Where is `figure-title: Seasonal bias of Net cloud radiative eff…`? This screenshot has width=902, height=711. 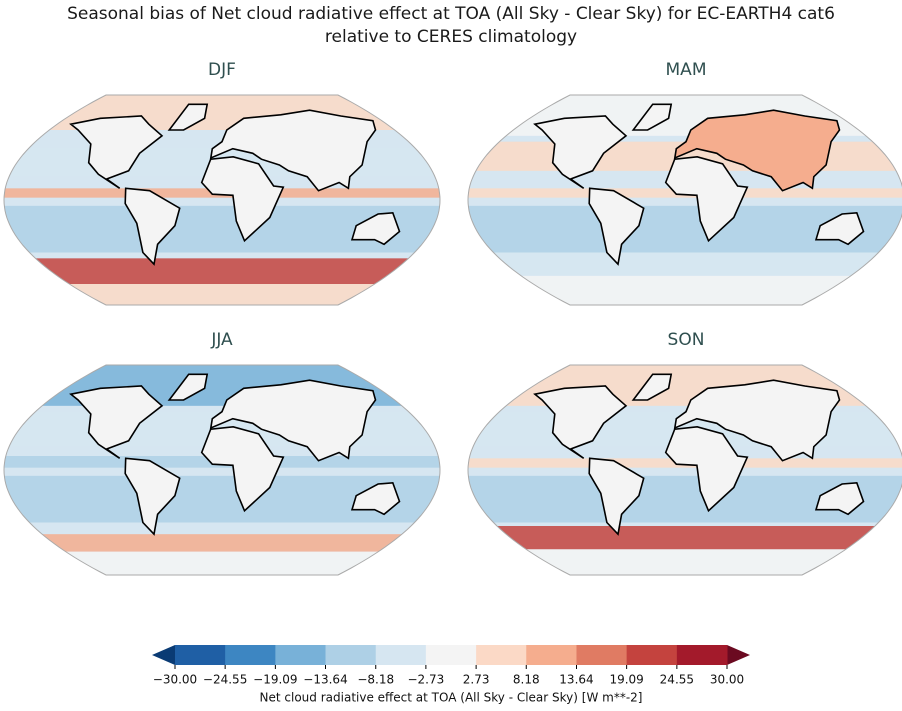
figure-title: Seasonal bias of Net cloud radiative eff… is located at coordinates (451, 14).